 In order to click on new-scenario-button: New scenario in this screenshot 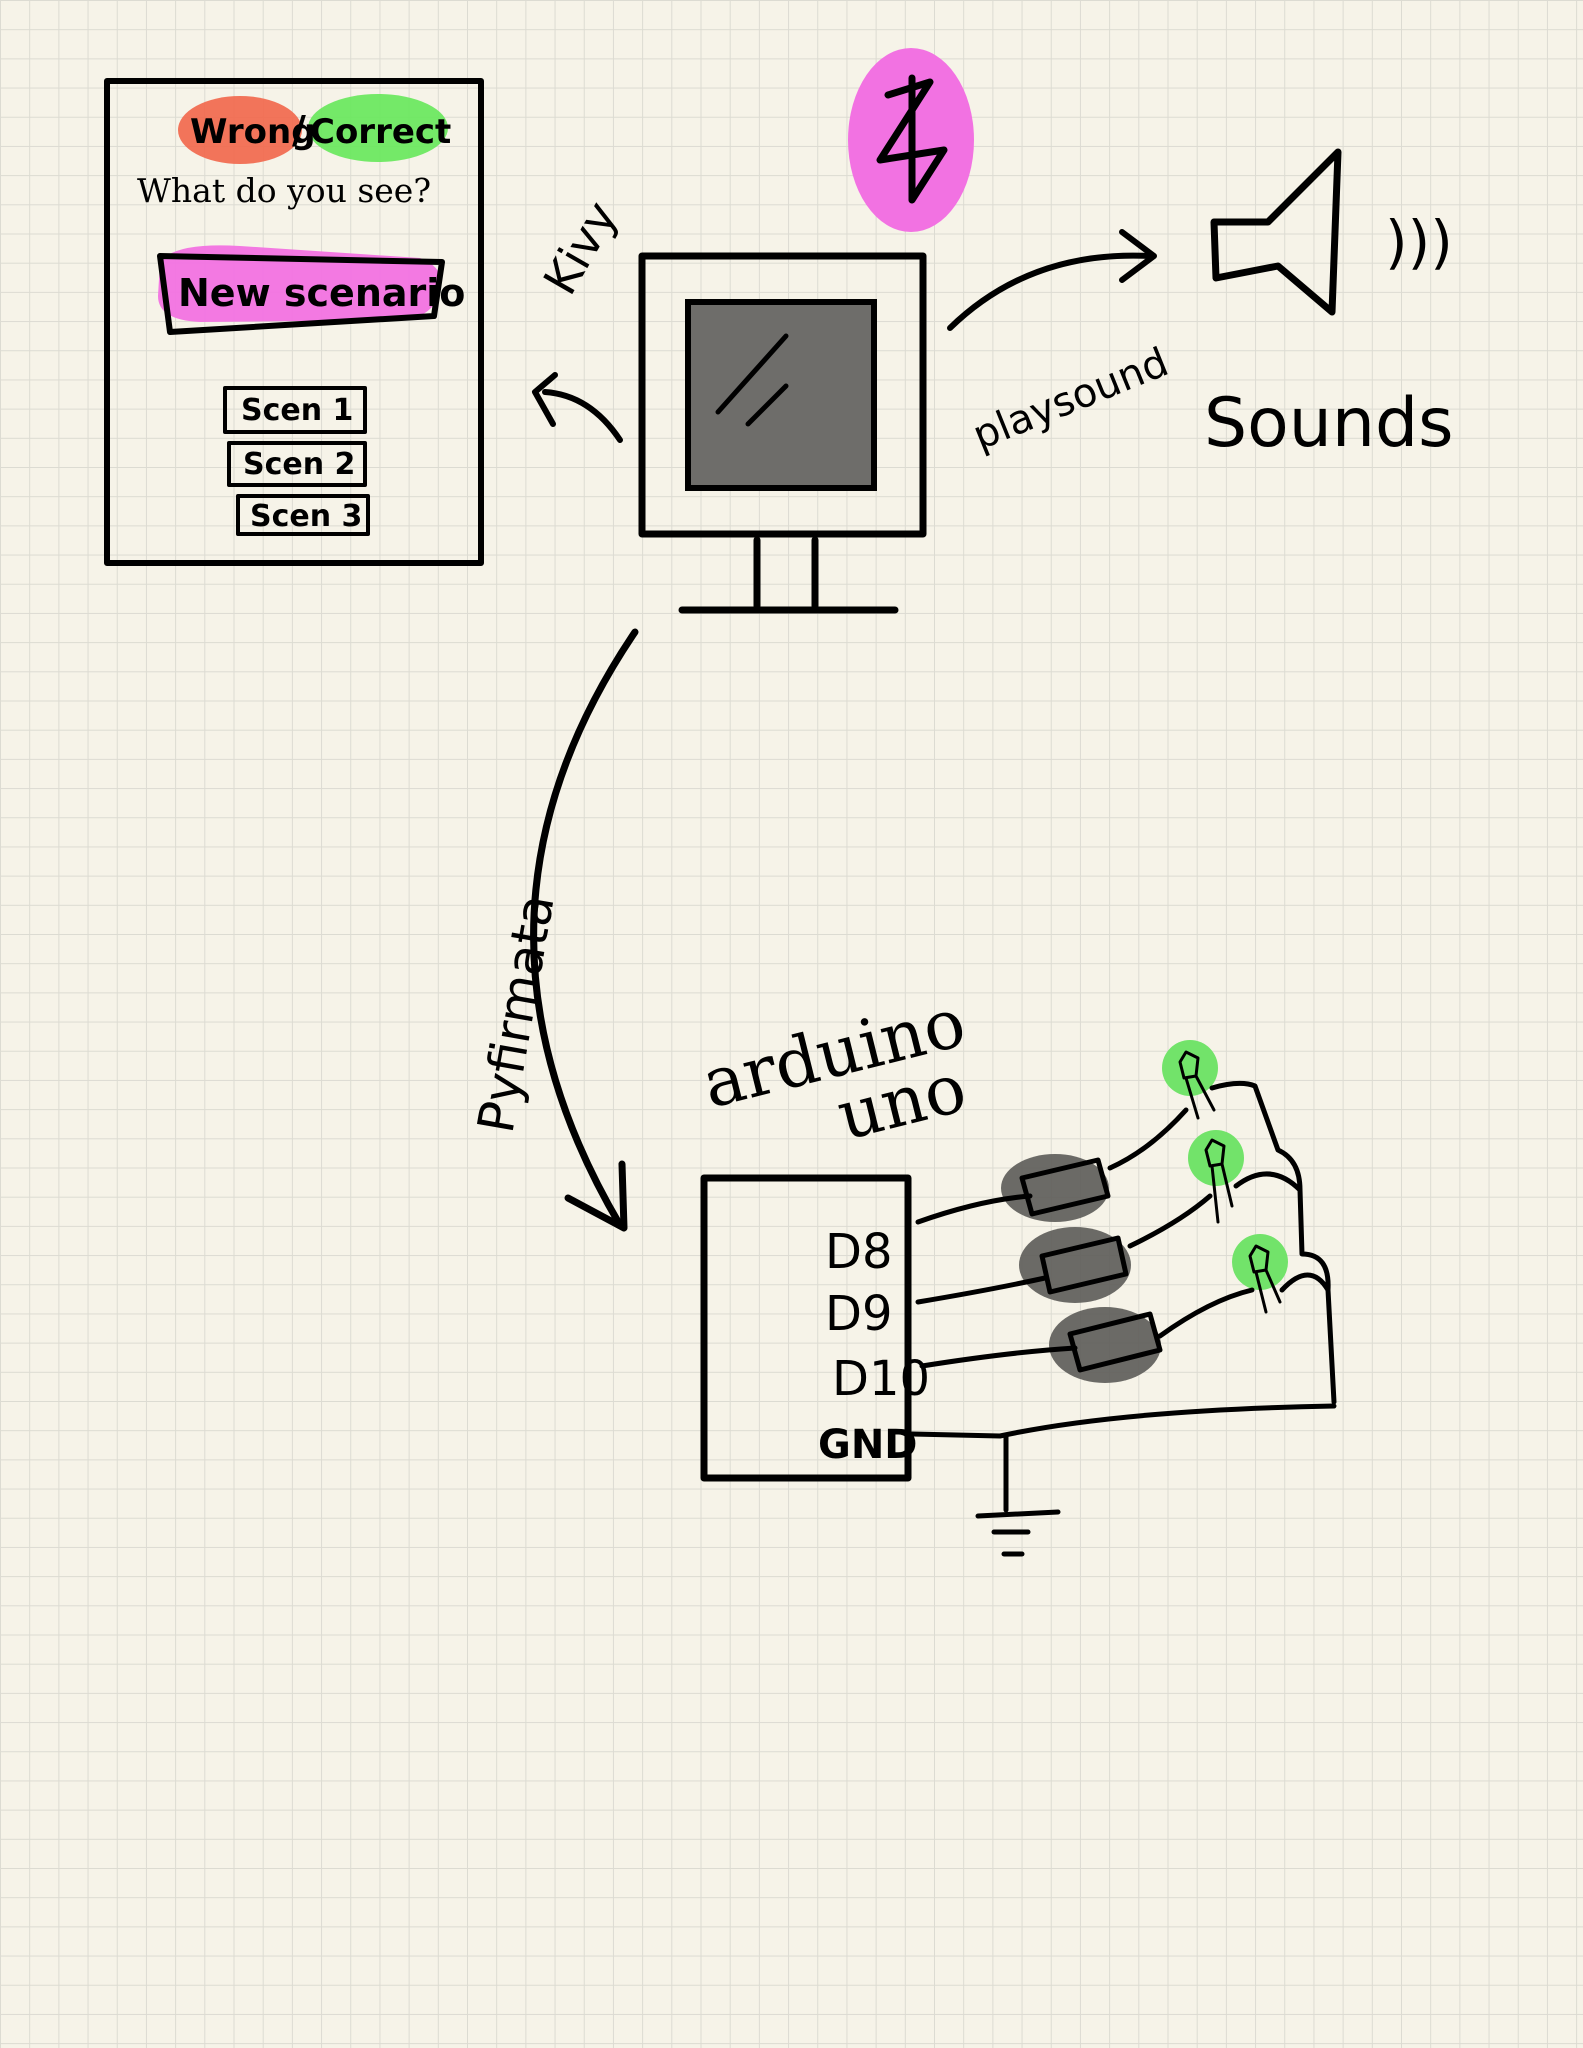, I will do `click(311, 294)`.